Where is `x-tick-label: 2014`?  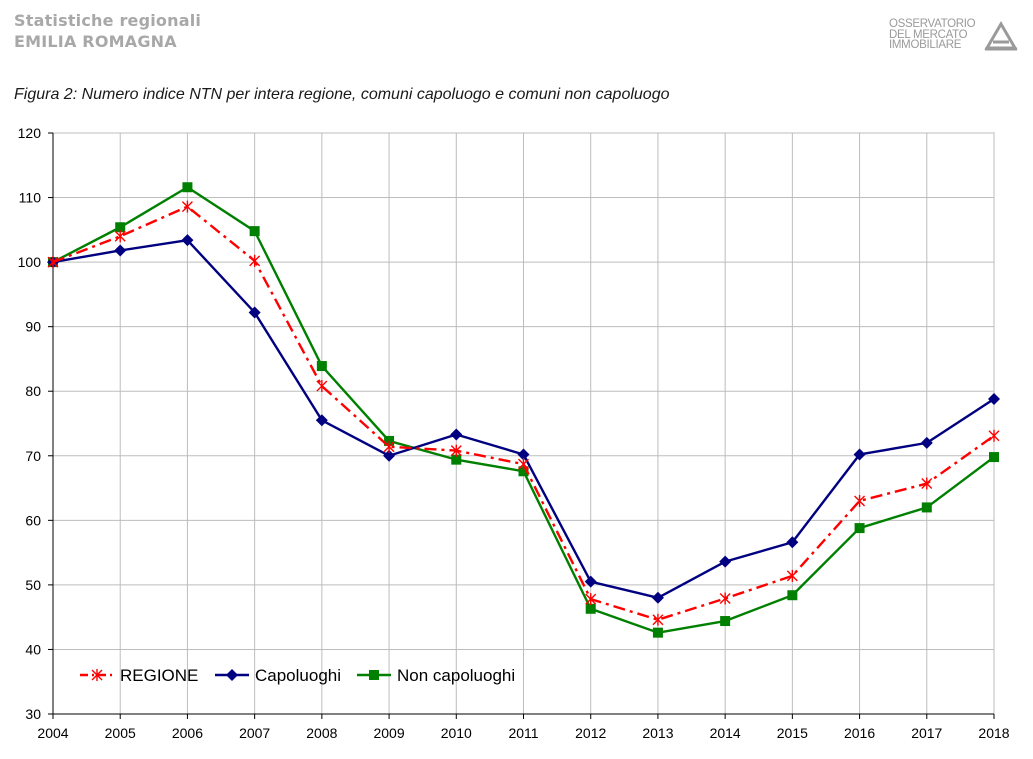
x-tick-label: 2014 is located at coordinates (725, 733).